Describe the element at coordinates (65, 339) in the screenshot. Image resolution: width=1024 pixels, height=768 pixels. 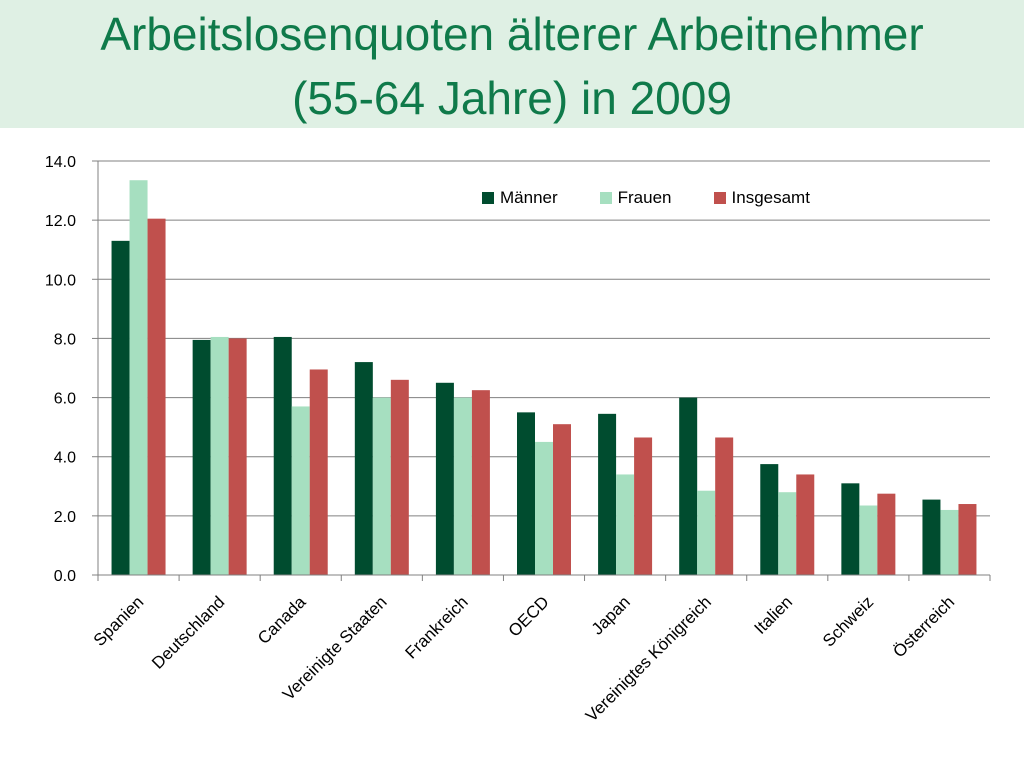
I see `y-tick-label: 8.0` at that location.